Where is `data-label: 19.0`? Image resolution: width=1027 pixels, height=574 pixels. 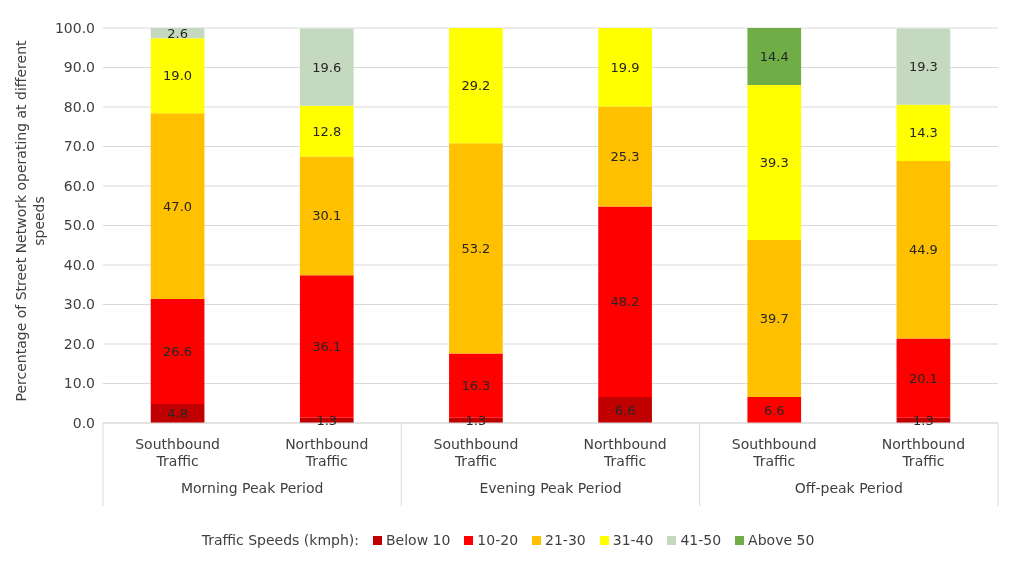 data-label: 19.0 is located at coordinates (178, 76).